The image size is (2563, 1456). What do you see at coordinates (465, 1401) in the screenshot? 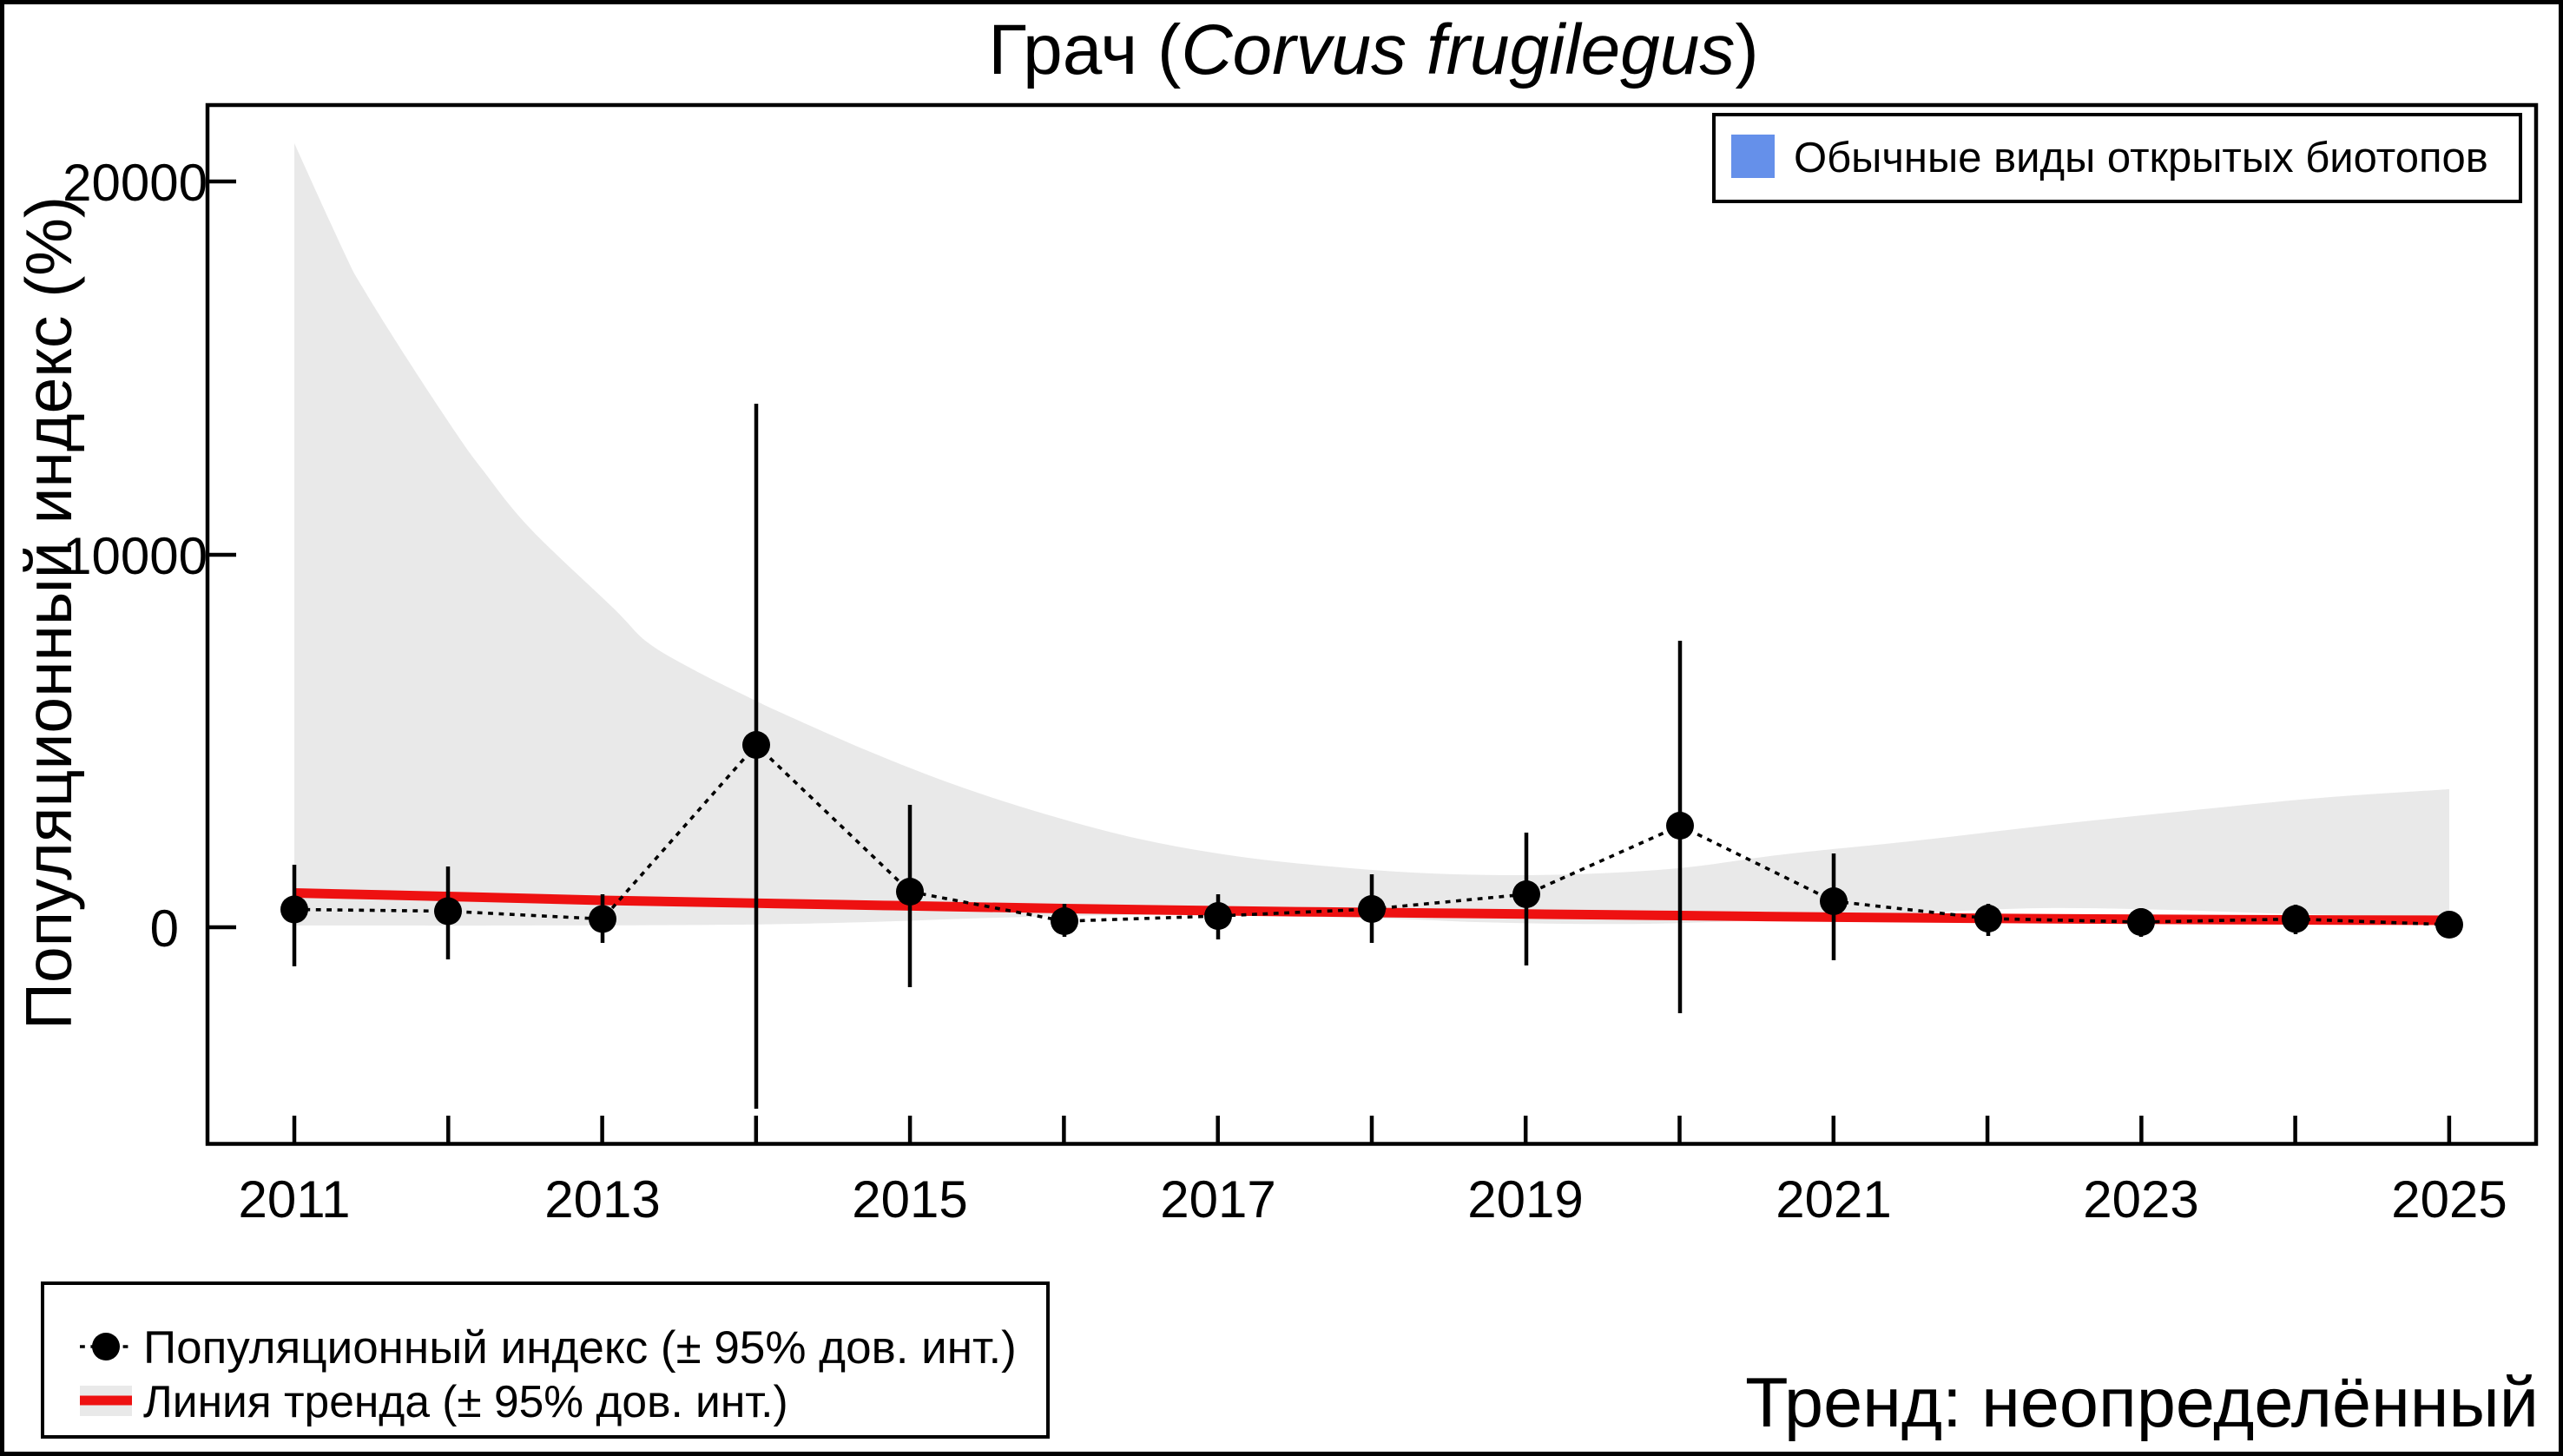
I see `svg-text: Линия тренда (± 95% дов. инт.)` at bounding box center [465, 1401].